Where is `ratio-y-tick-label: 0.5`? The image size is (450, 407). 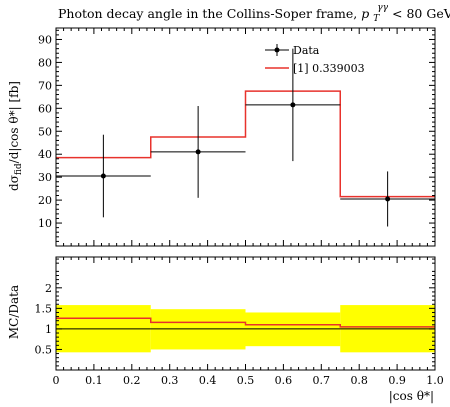 ratio-y-tick-label: 0.5 is located at coordinates (44, 349).